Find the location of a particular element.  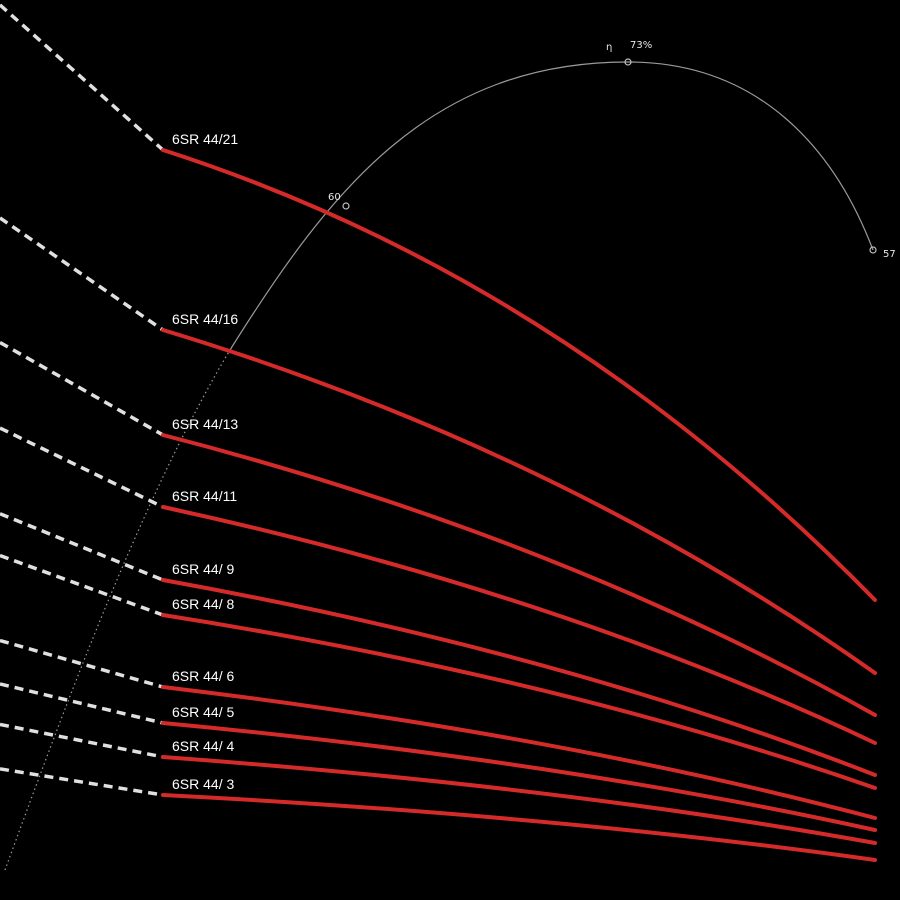

efficiency-label-60: 60 is located at coordinates (334, 197).